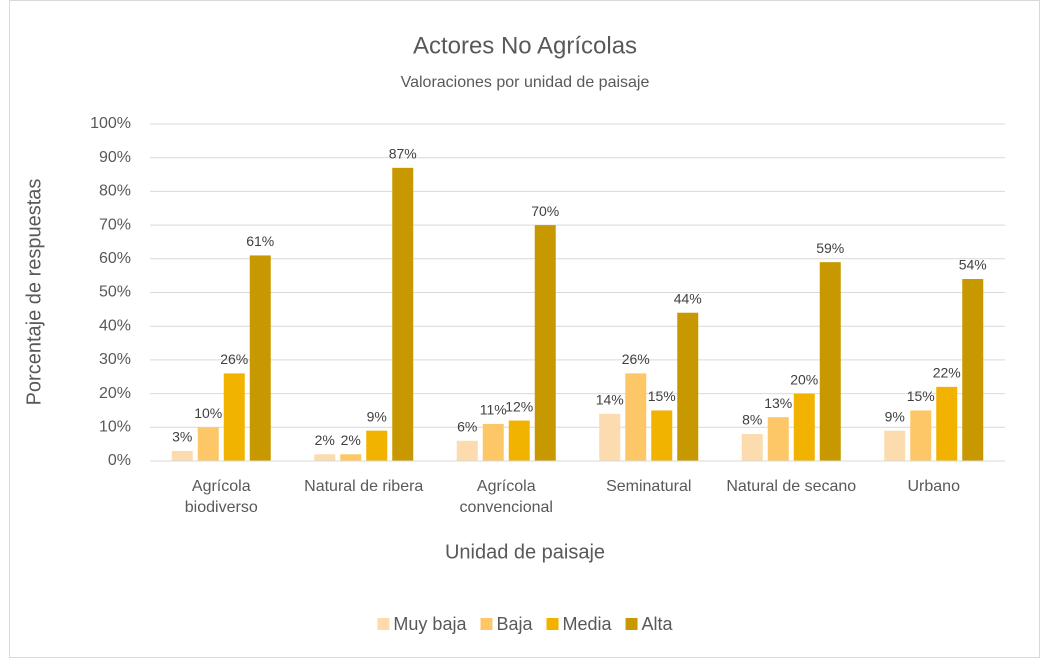 Image resolution: width=1051 pixels, height=659 pixels. Describe the element at coordinates (467, 426) in the screenshot. I see `data-label: 6%` at that location.